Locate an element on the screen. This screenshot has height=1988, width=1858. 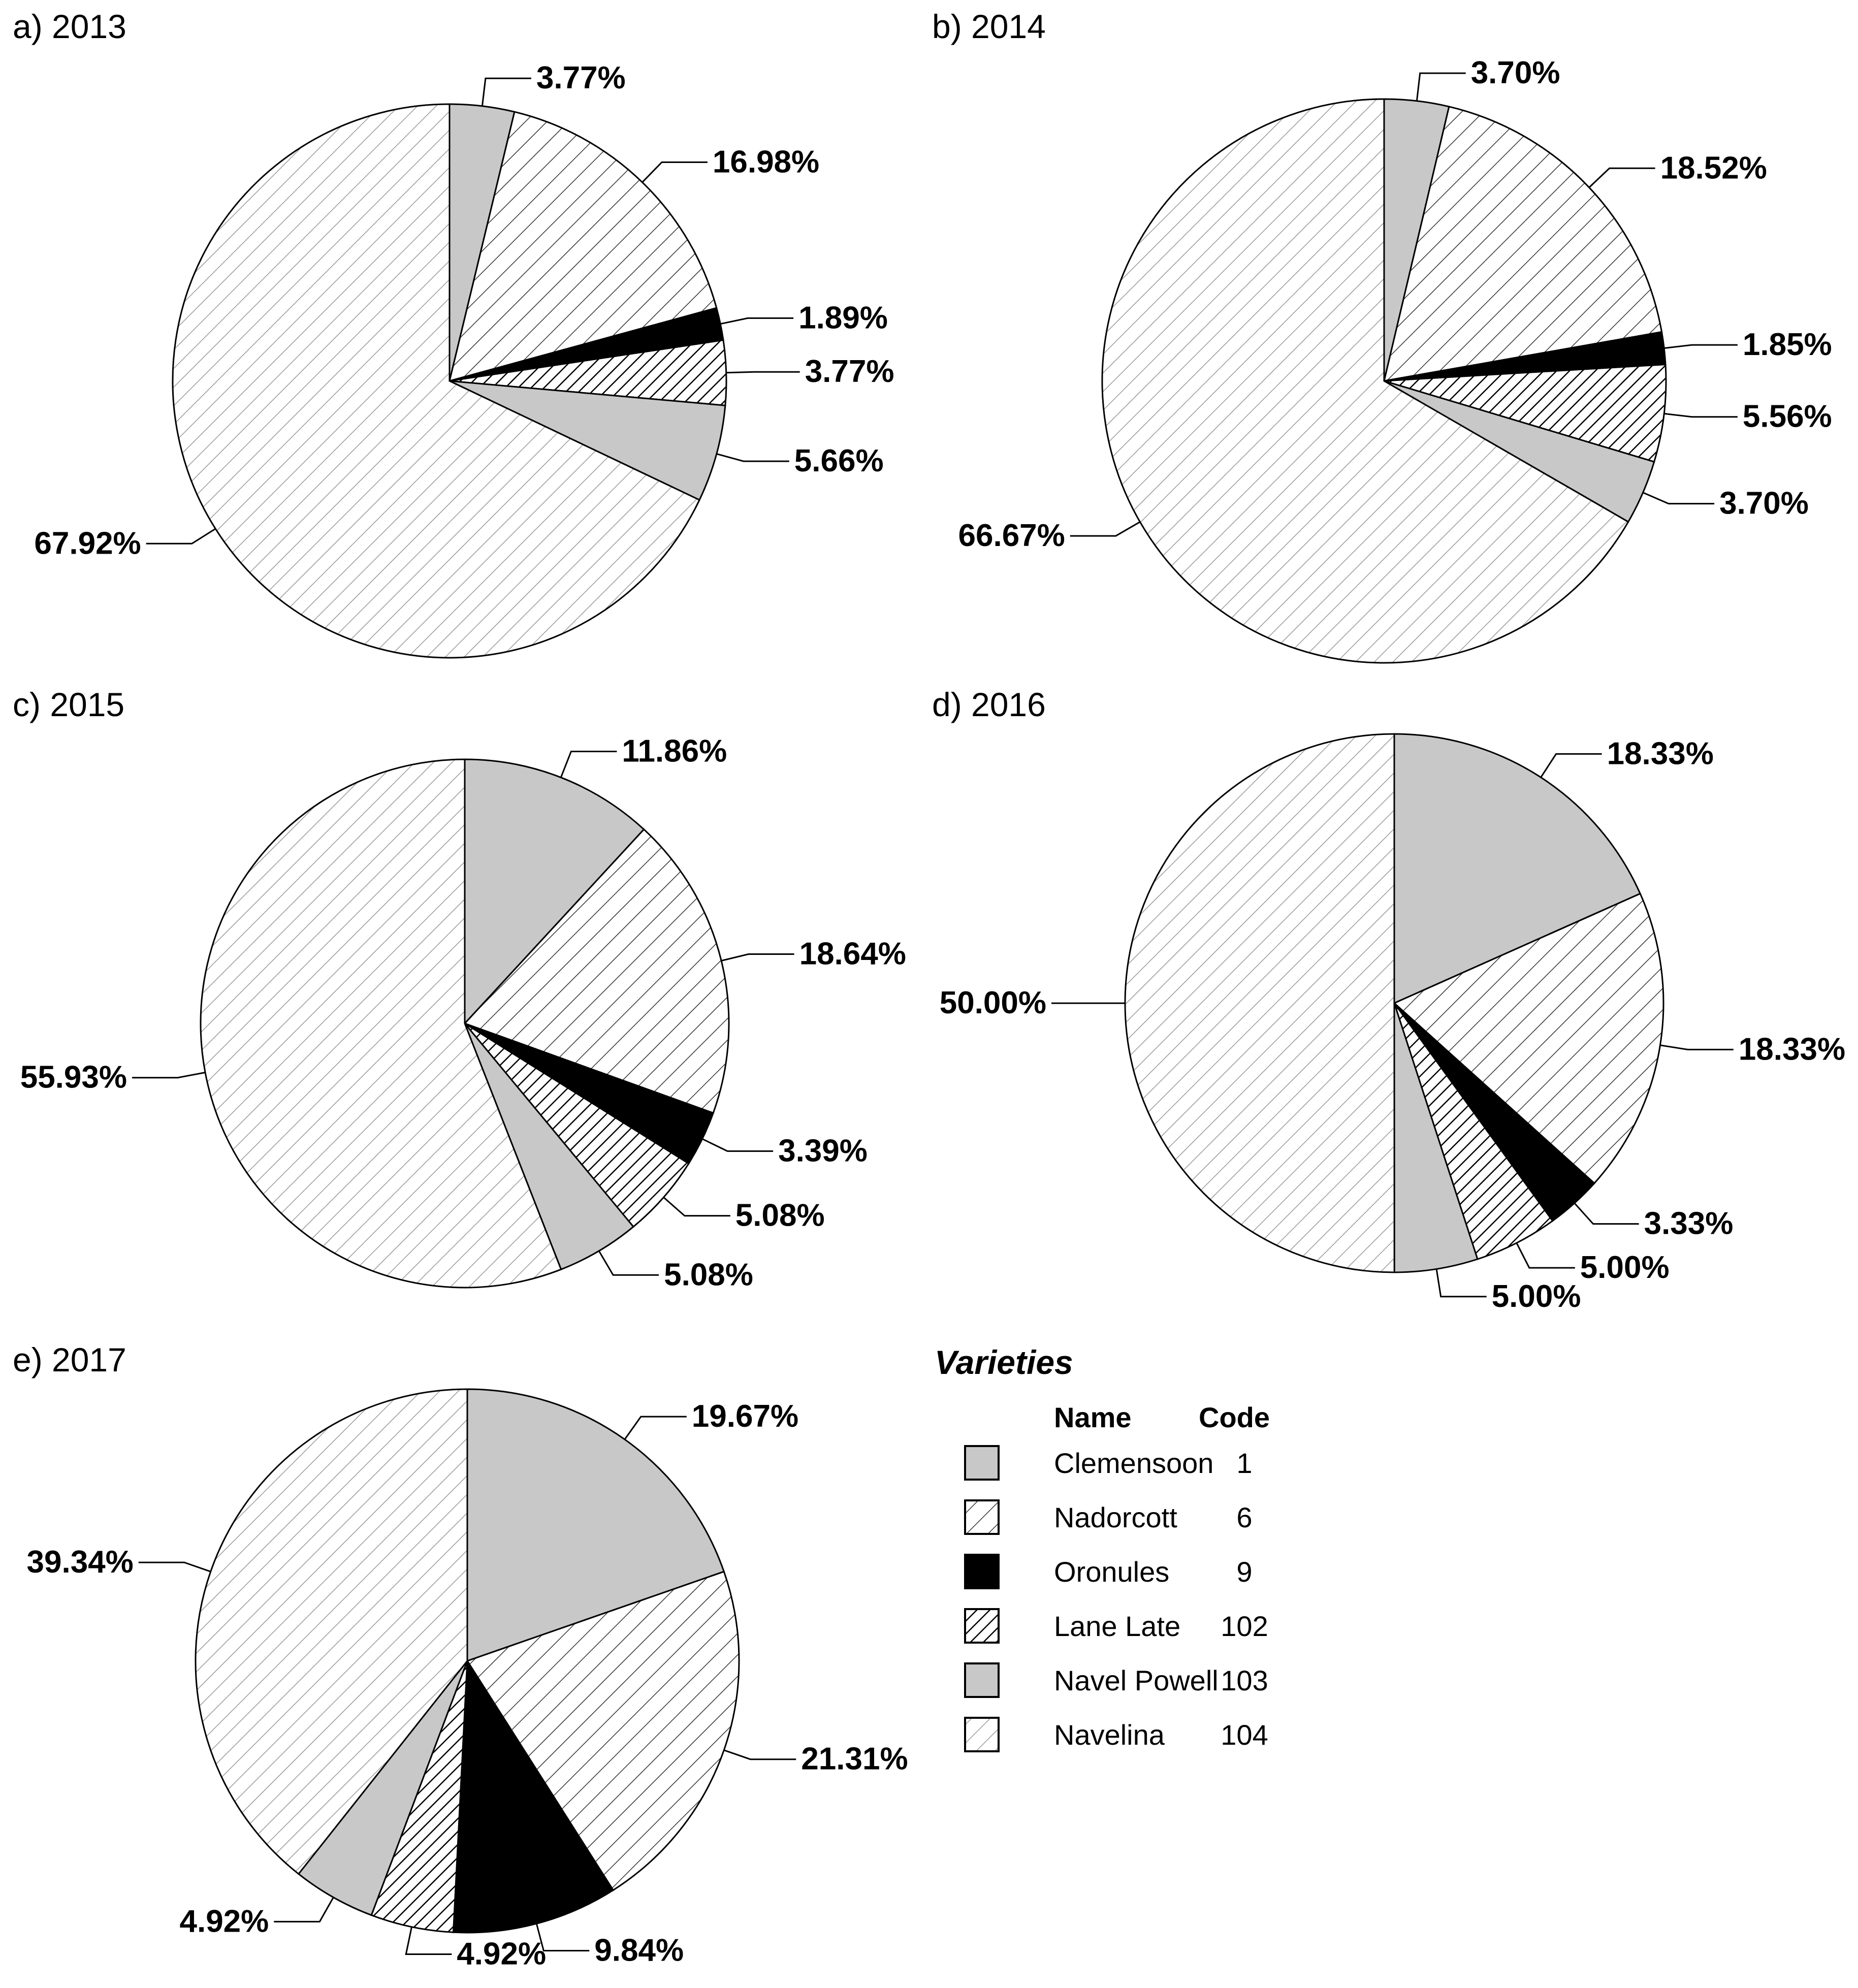
percent-label: 1.89% is located at coordinates (843, 318).